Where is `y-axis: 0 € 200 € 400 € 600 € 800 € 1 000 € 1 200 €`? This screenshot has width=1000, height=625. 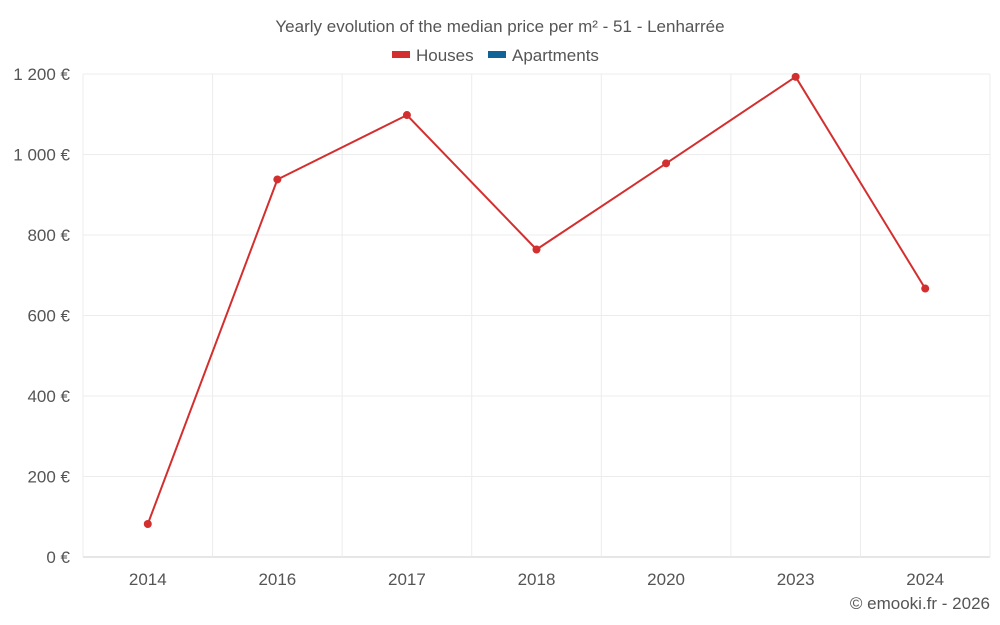
y-axis: 0 € 200 € 400 € 600 € 800 € 1 000 € 1 200 € is located at coordinates (41, 316).